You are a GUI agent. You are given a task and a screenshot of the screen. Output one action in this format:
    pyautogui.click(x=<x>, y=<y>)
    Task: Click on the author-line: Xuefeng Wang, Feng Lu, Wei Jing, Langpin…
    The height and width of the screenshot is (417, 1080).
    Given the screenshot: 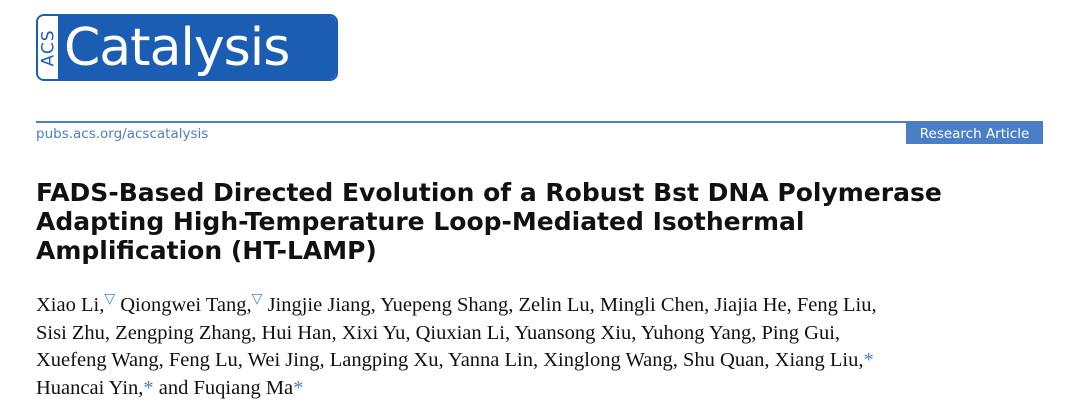 What is the action you would take?
    pyautogui.click(x=541, y=361)
    